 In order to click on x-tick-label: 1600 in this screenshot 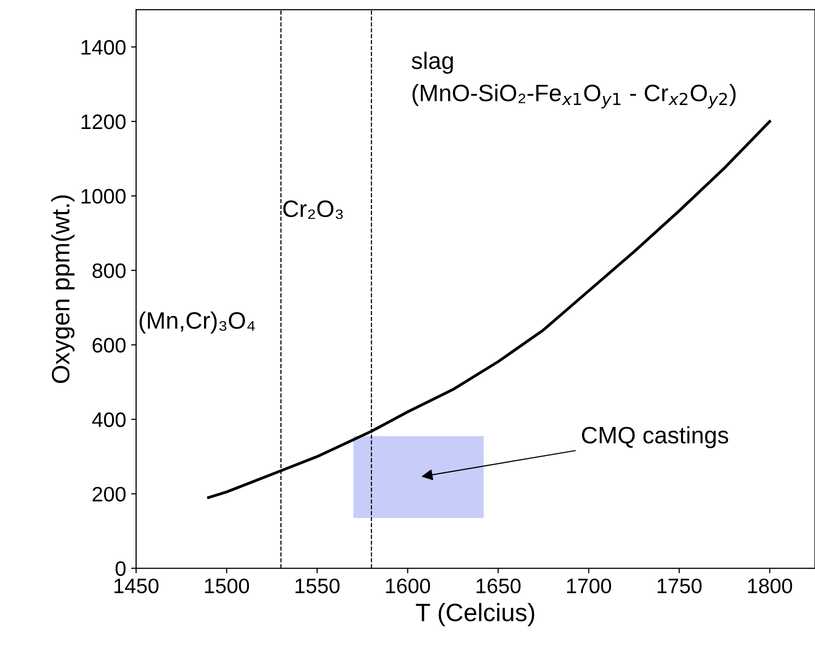, I will do `click(408, 586)`.